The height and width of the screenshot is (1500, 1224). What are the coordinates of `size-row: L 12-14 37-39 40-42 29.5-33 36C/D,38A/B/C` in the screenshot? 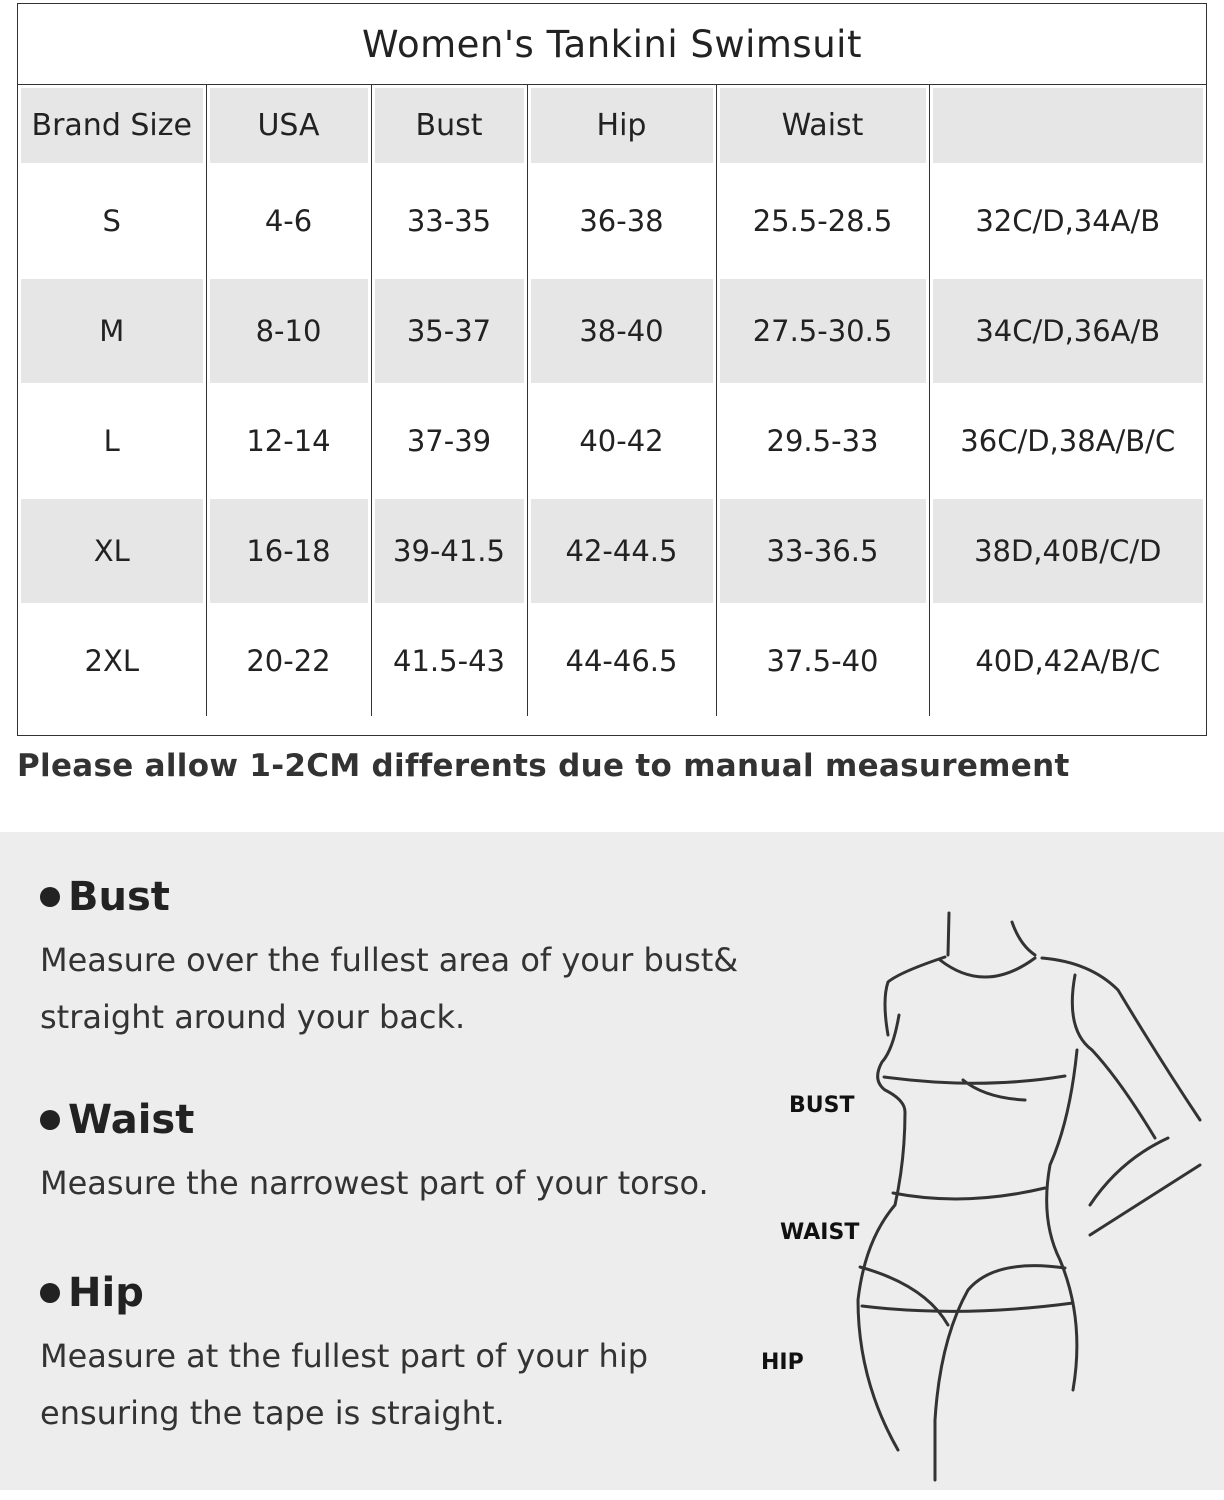 It's located at (612, 441).